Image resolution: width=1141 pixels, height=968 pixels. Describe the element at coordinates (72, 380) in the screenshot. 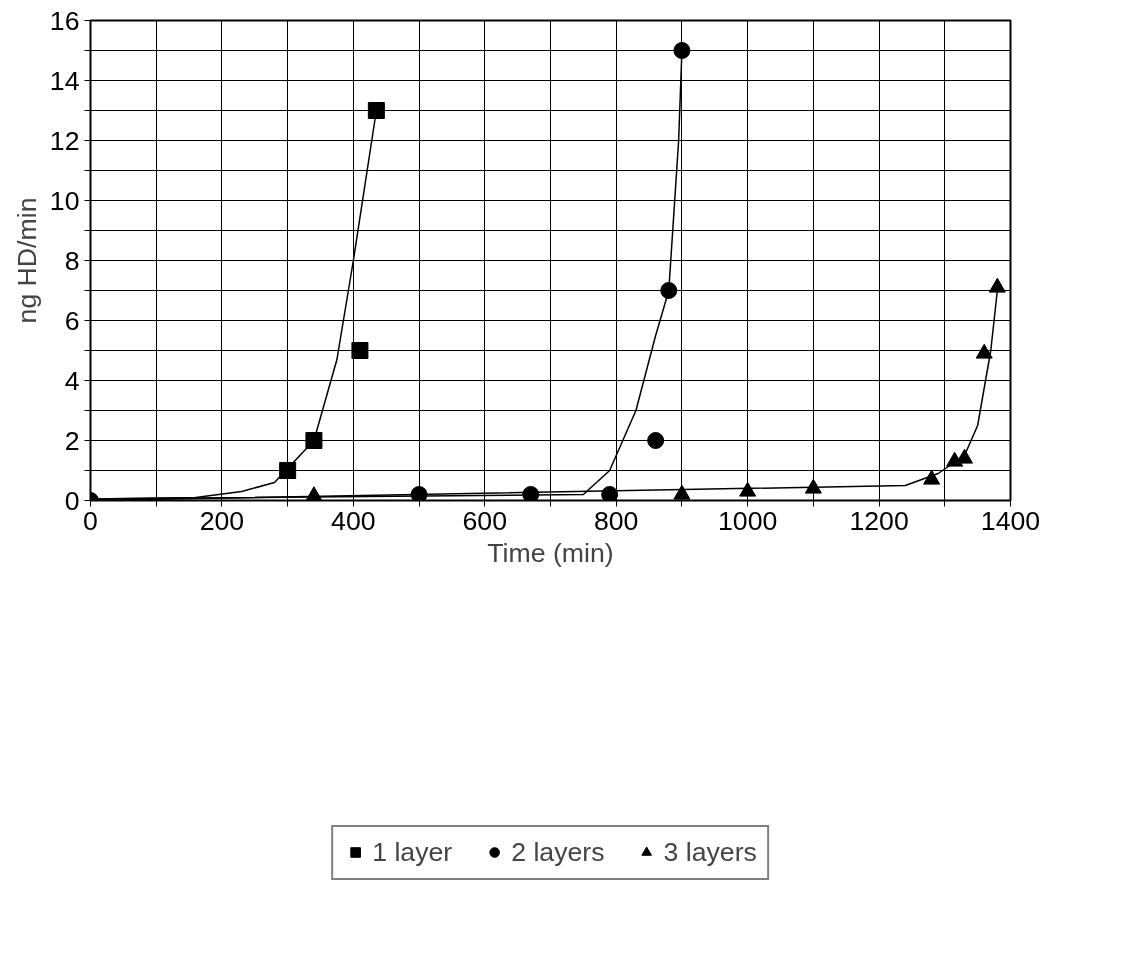

I see `y-tick-label: 4` at that location.